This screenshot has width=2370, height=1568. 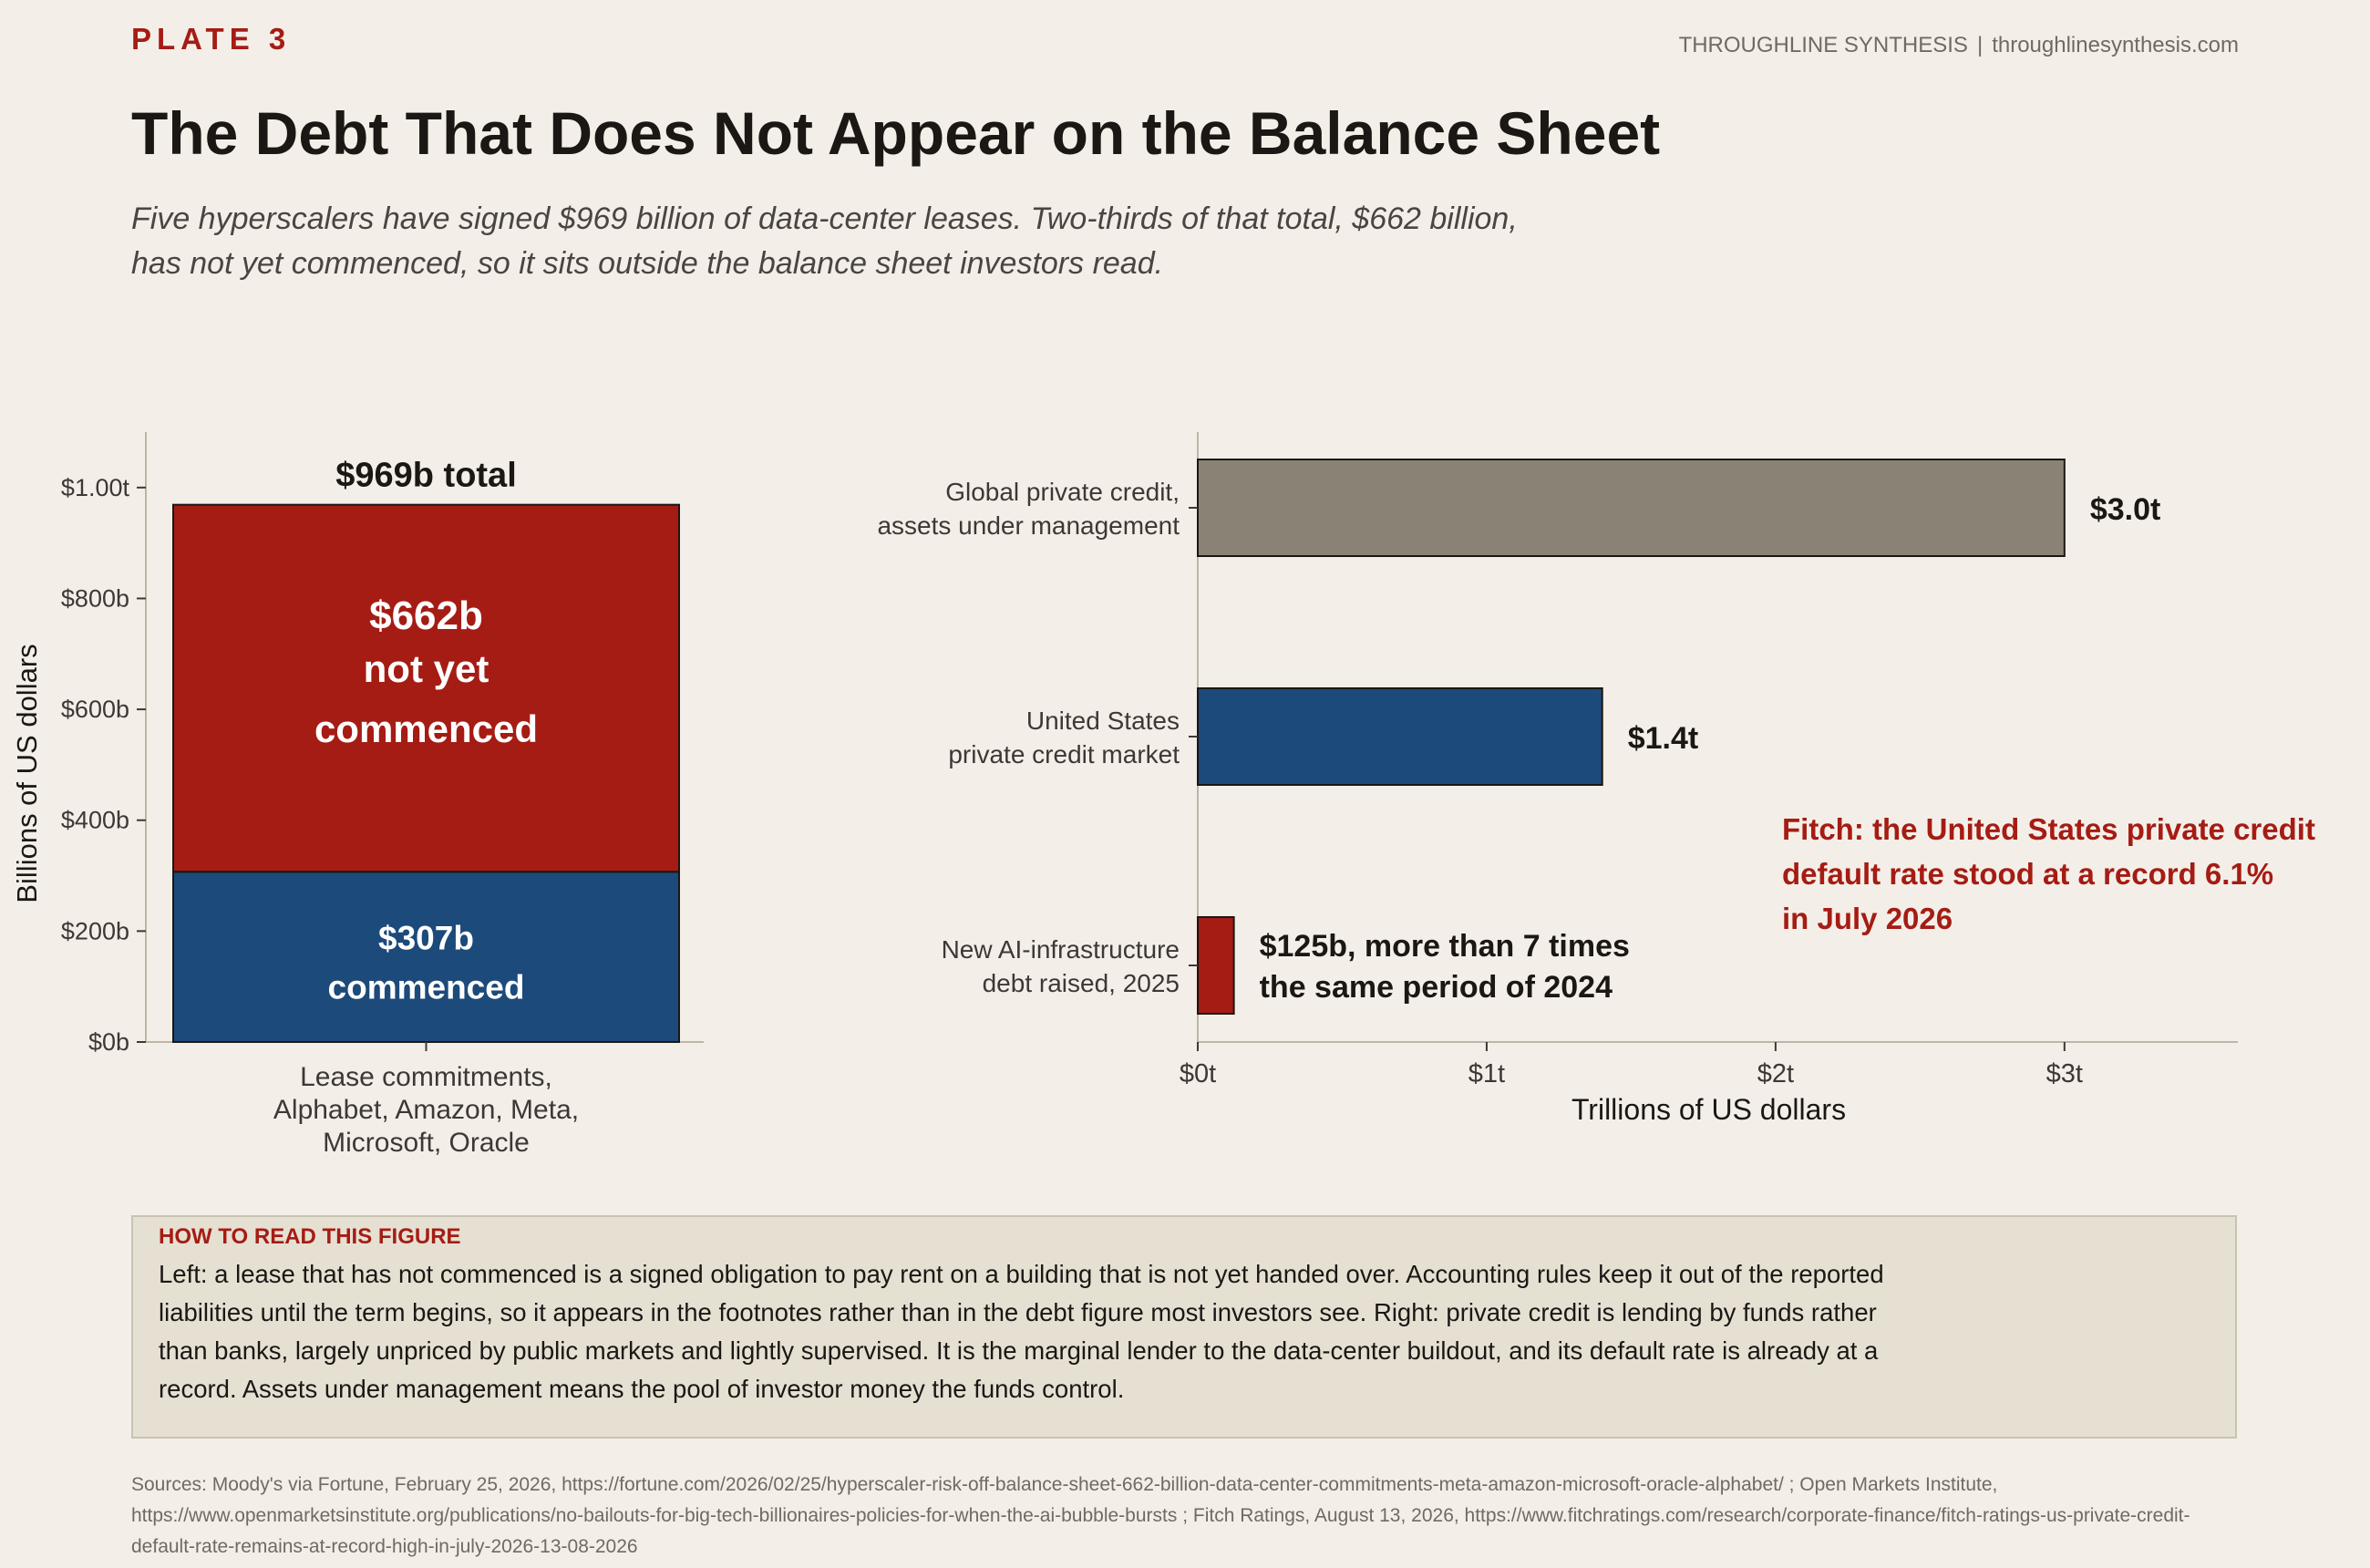 What do you see at coordinates (1061, 950) in the screenshot?
I see `y-category-label: New AI-infrastructure` at bounding box center [1061, 950].